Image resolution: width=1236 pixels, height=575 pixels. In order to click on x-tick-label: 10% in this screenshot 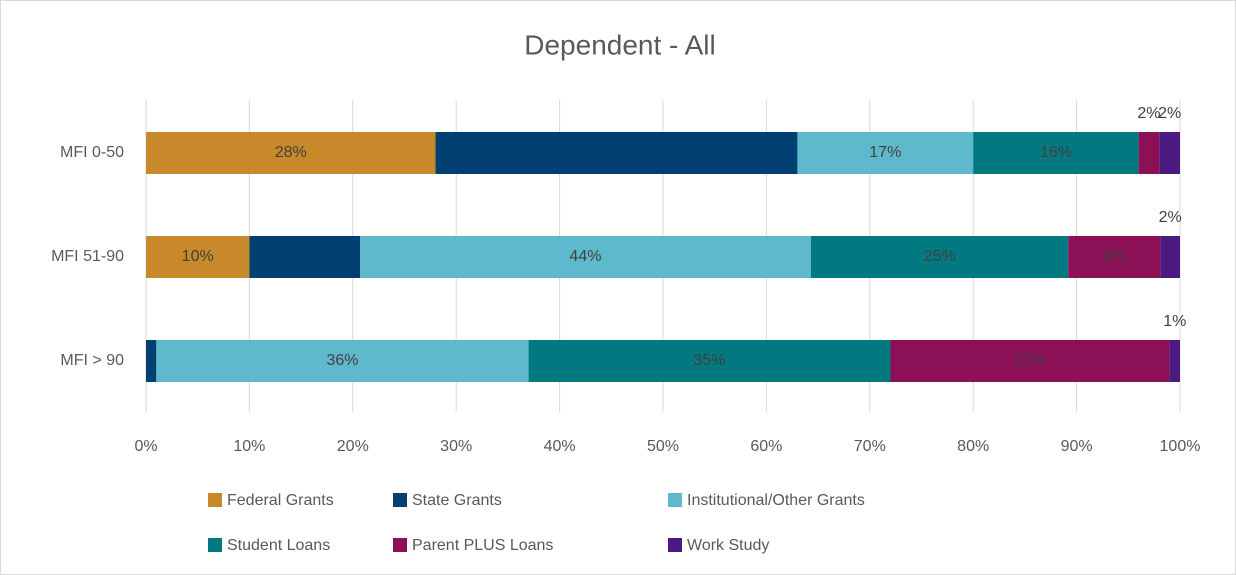, I will do `click(249, 446)`.